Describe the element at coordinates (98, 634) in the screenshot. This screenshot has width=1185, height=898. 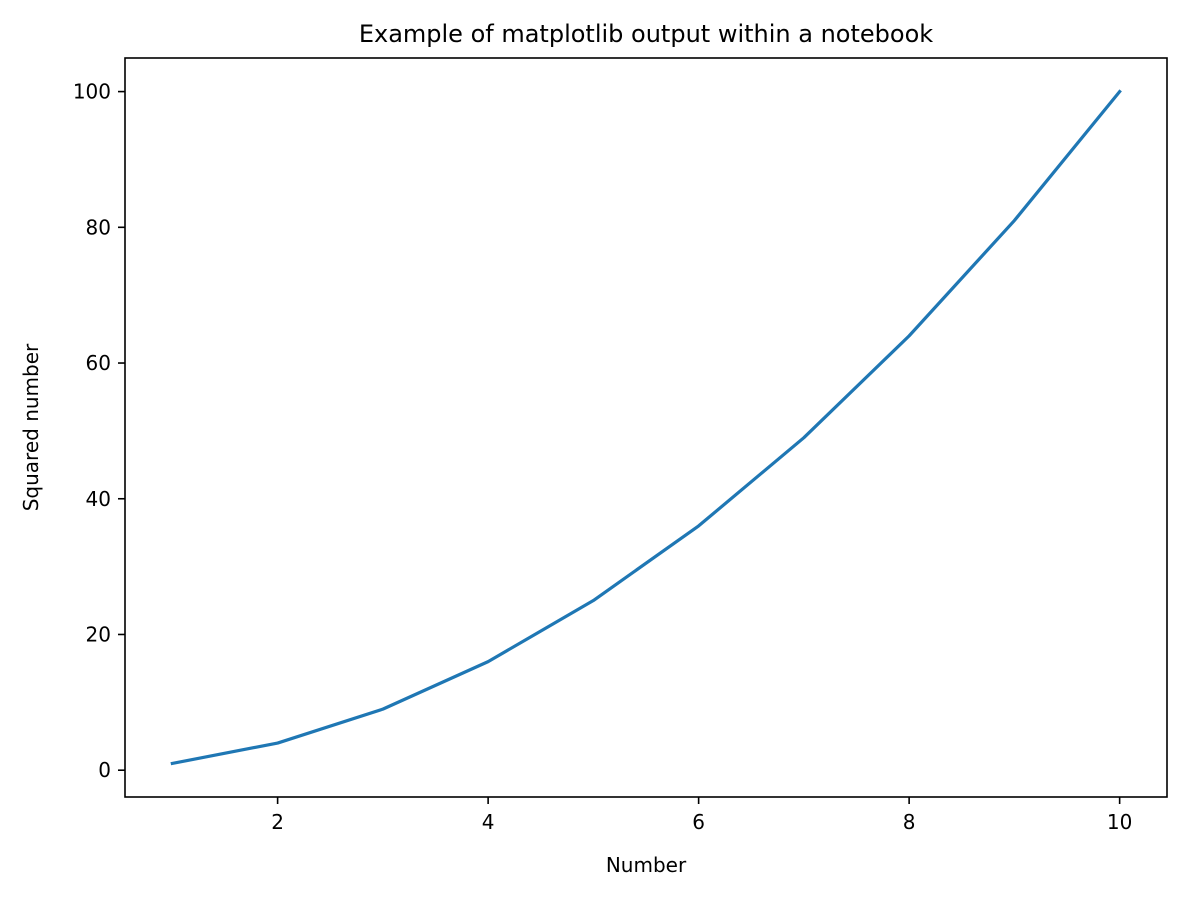
I see `y-tick-label: 20` at that location.